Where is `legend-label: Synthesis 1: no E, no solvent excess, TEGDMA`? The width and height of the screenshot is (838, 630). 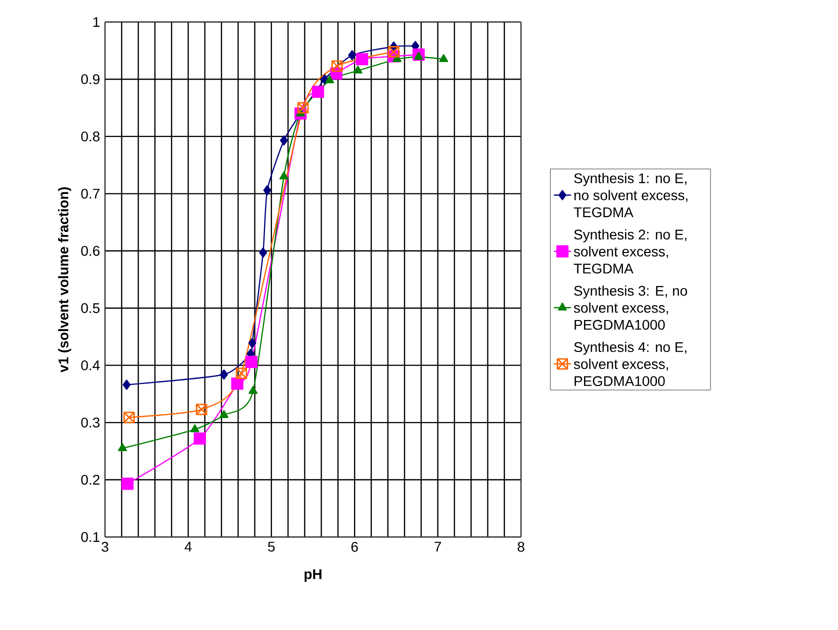 legend-label: Synthesis 1: no E, no solvent excess, TEGDMA is located at coordinates (631, 195).